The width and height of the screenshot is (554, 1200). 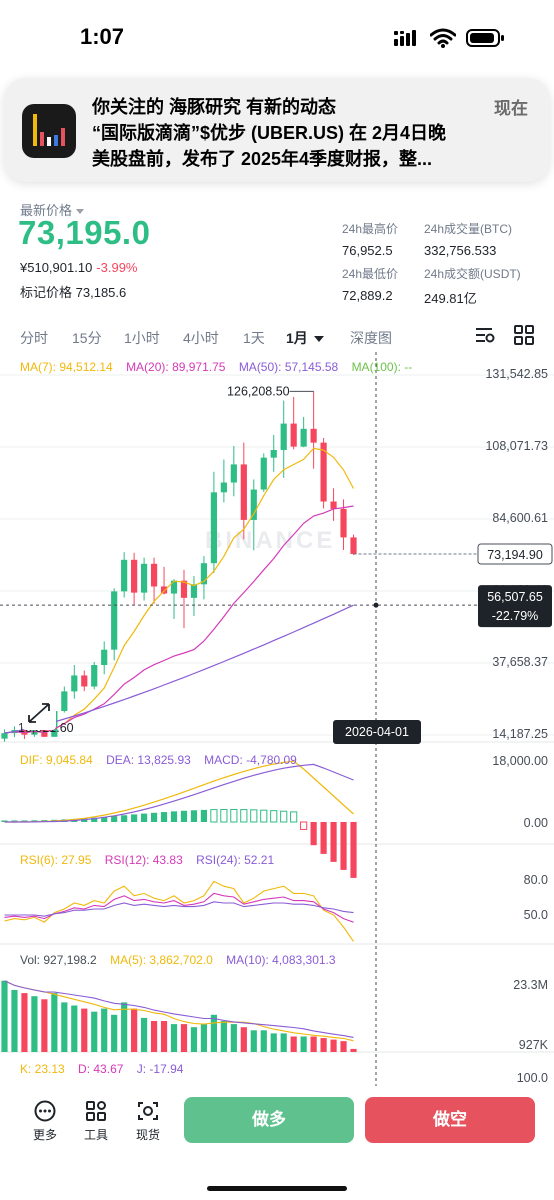 What do you see at coordinates (472, 274) in the screenshot?
I see `stat-label: 24h成交额(USDT)` at bounding box center [472, 274].